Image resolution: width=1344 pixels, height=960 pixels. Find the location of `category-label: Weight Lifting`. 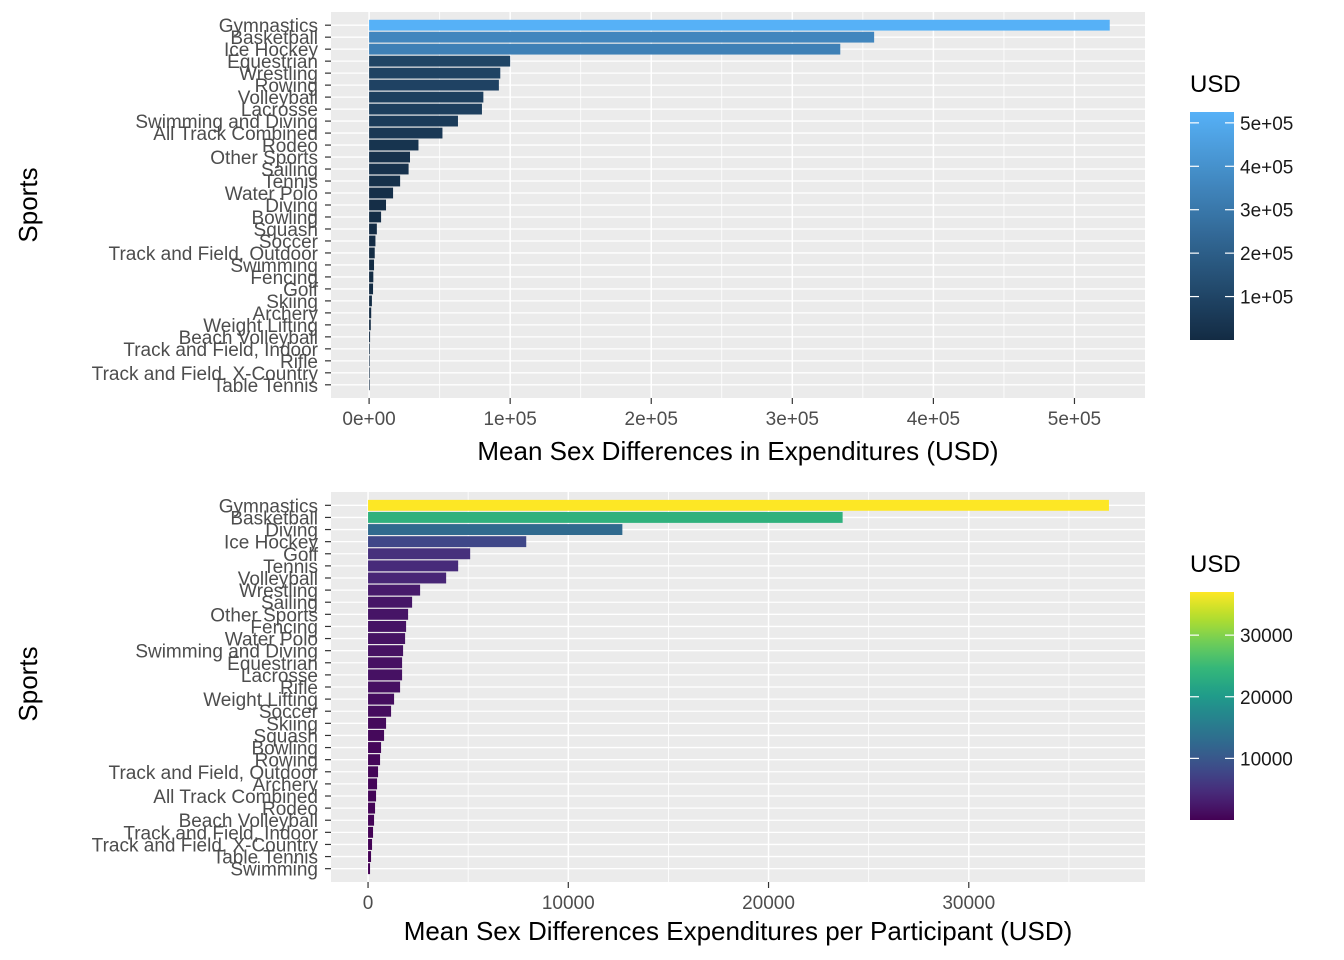

category-label: Weight Lifting is located at coordinates (260, 326).